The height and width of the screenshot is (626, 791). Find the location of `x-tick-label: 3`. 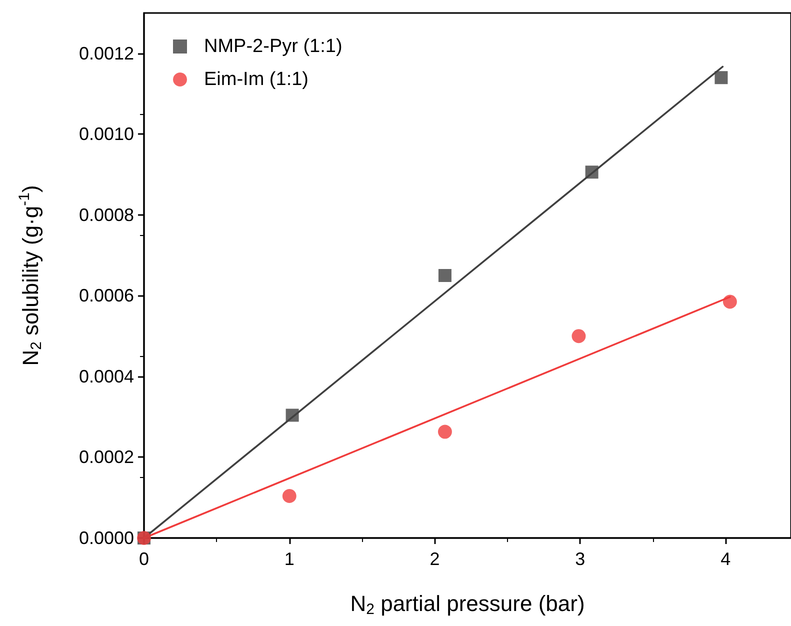

x-tick-label: 3 is located at coordinates (580, 559).